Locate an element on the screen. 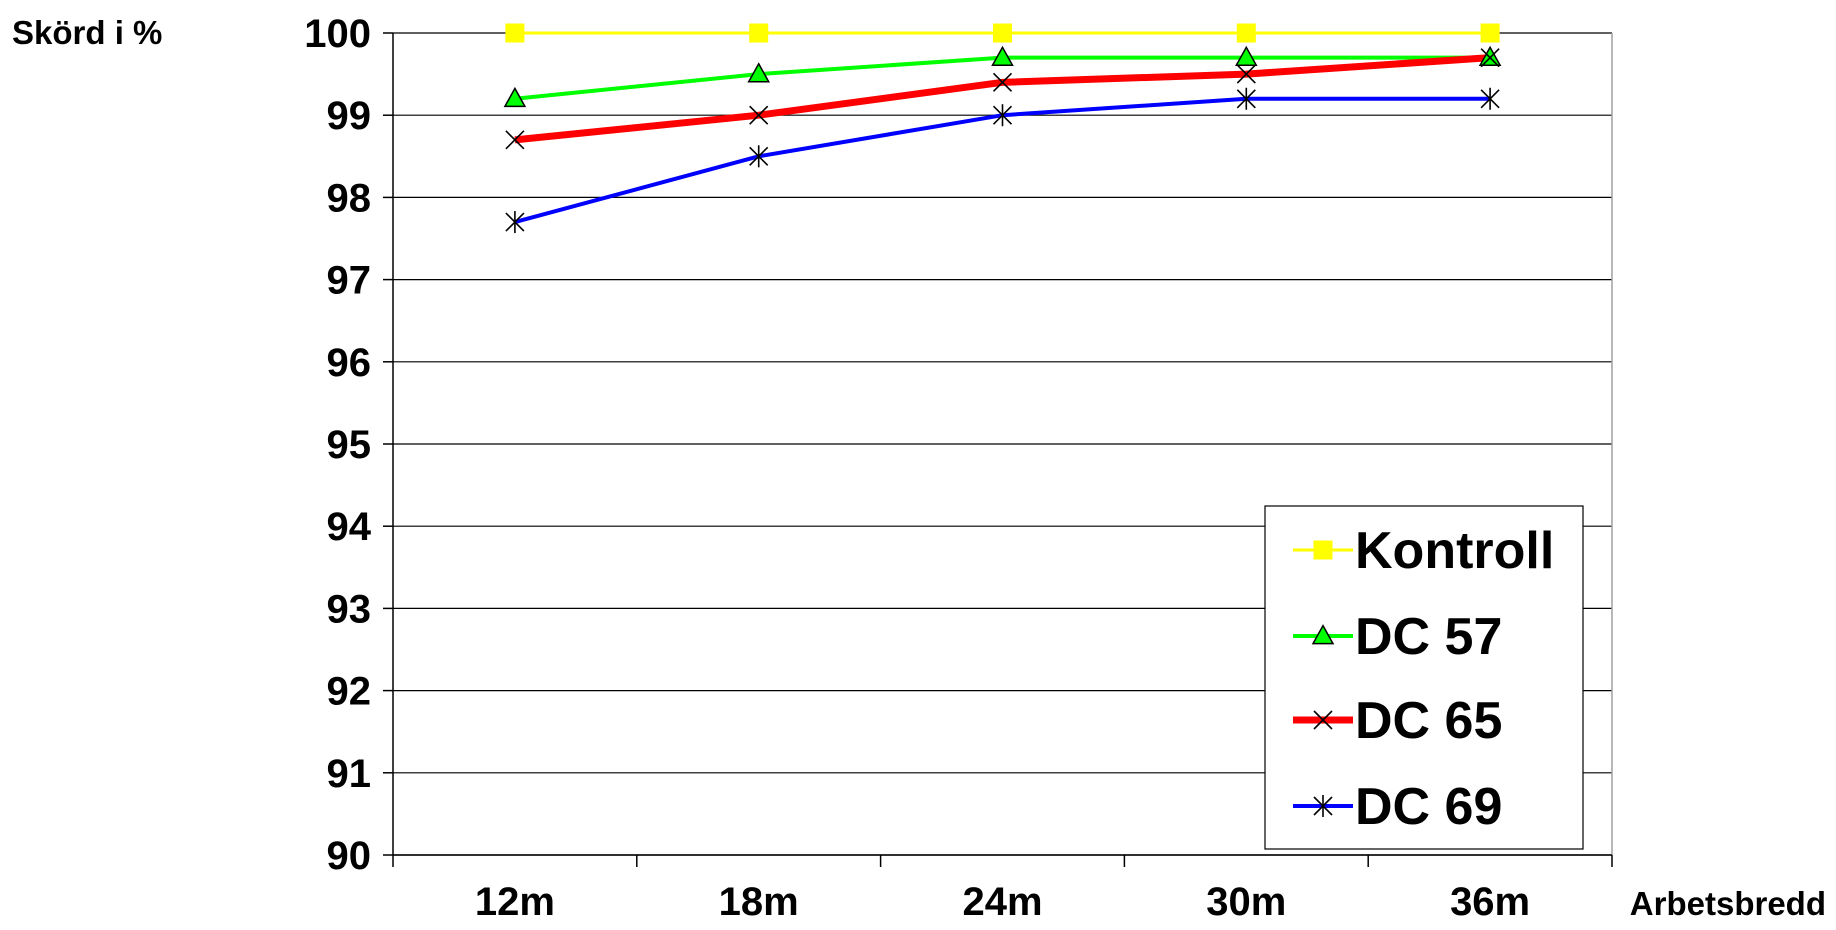  y-tick-label: 100 is located at coordinates (337, 34).